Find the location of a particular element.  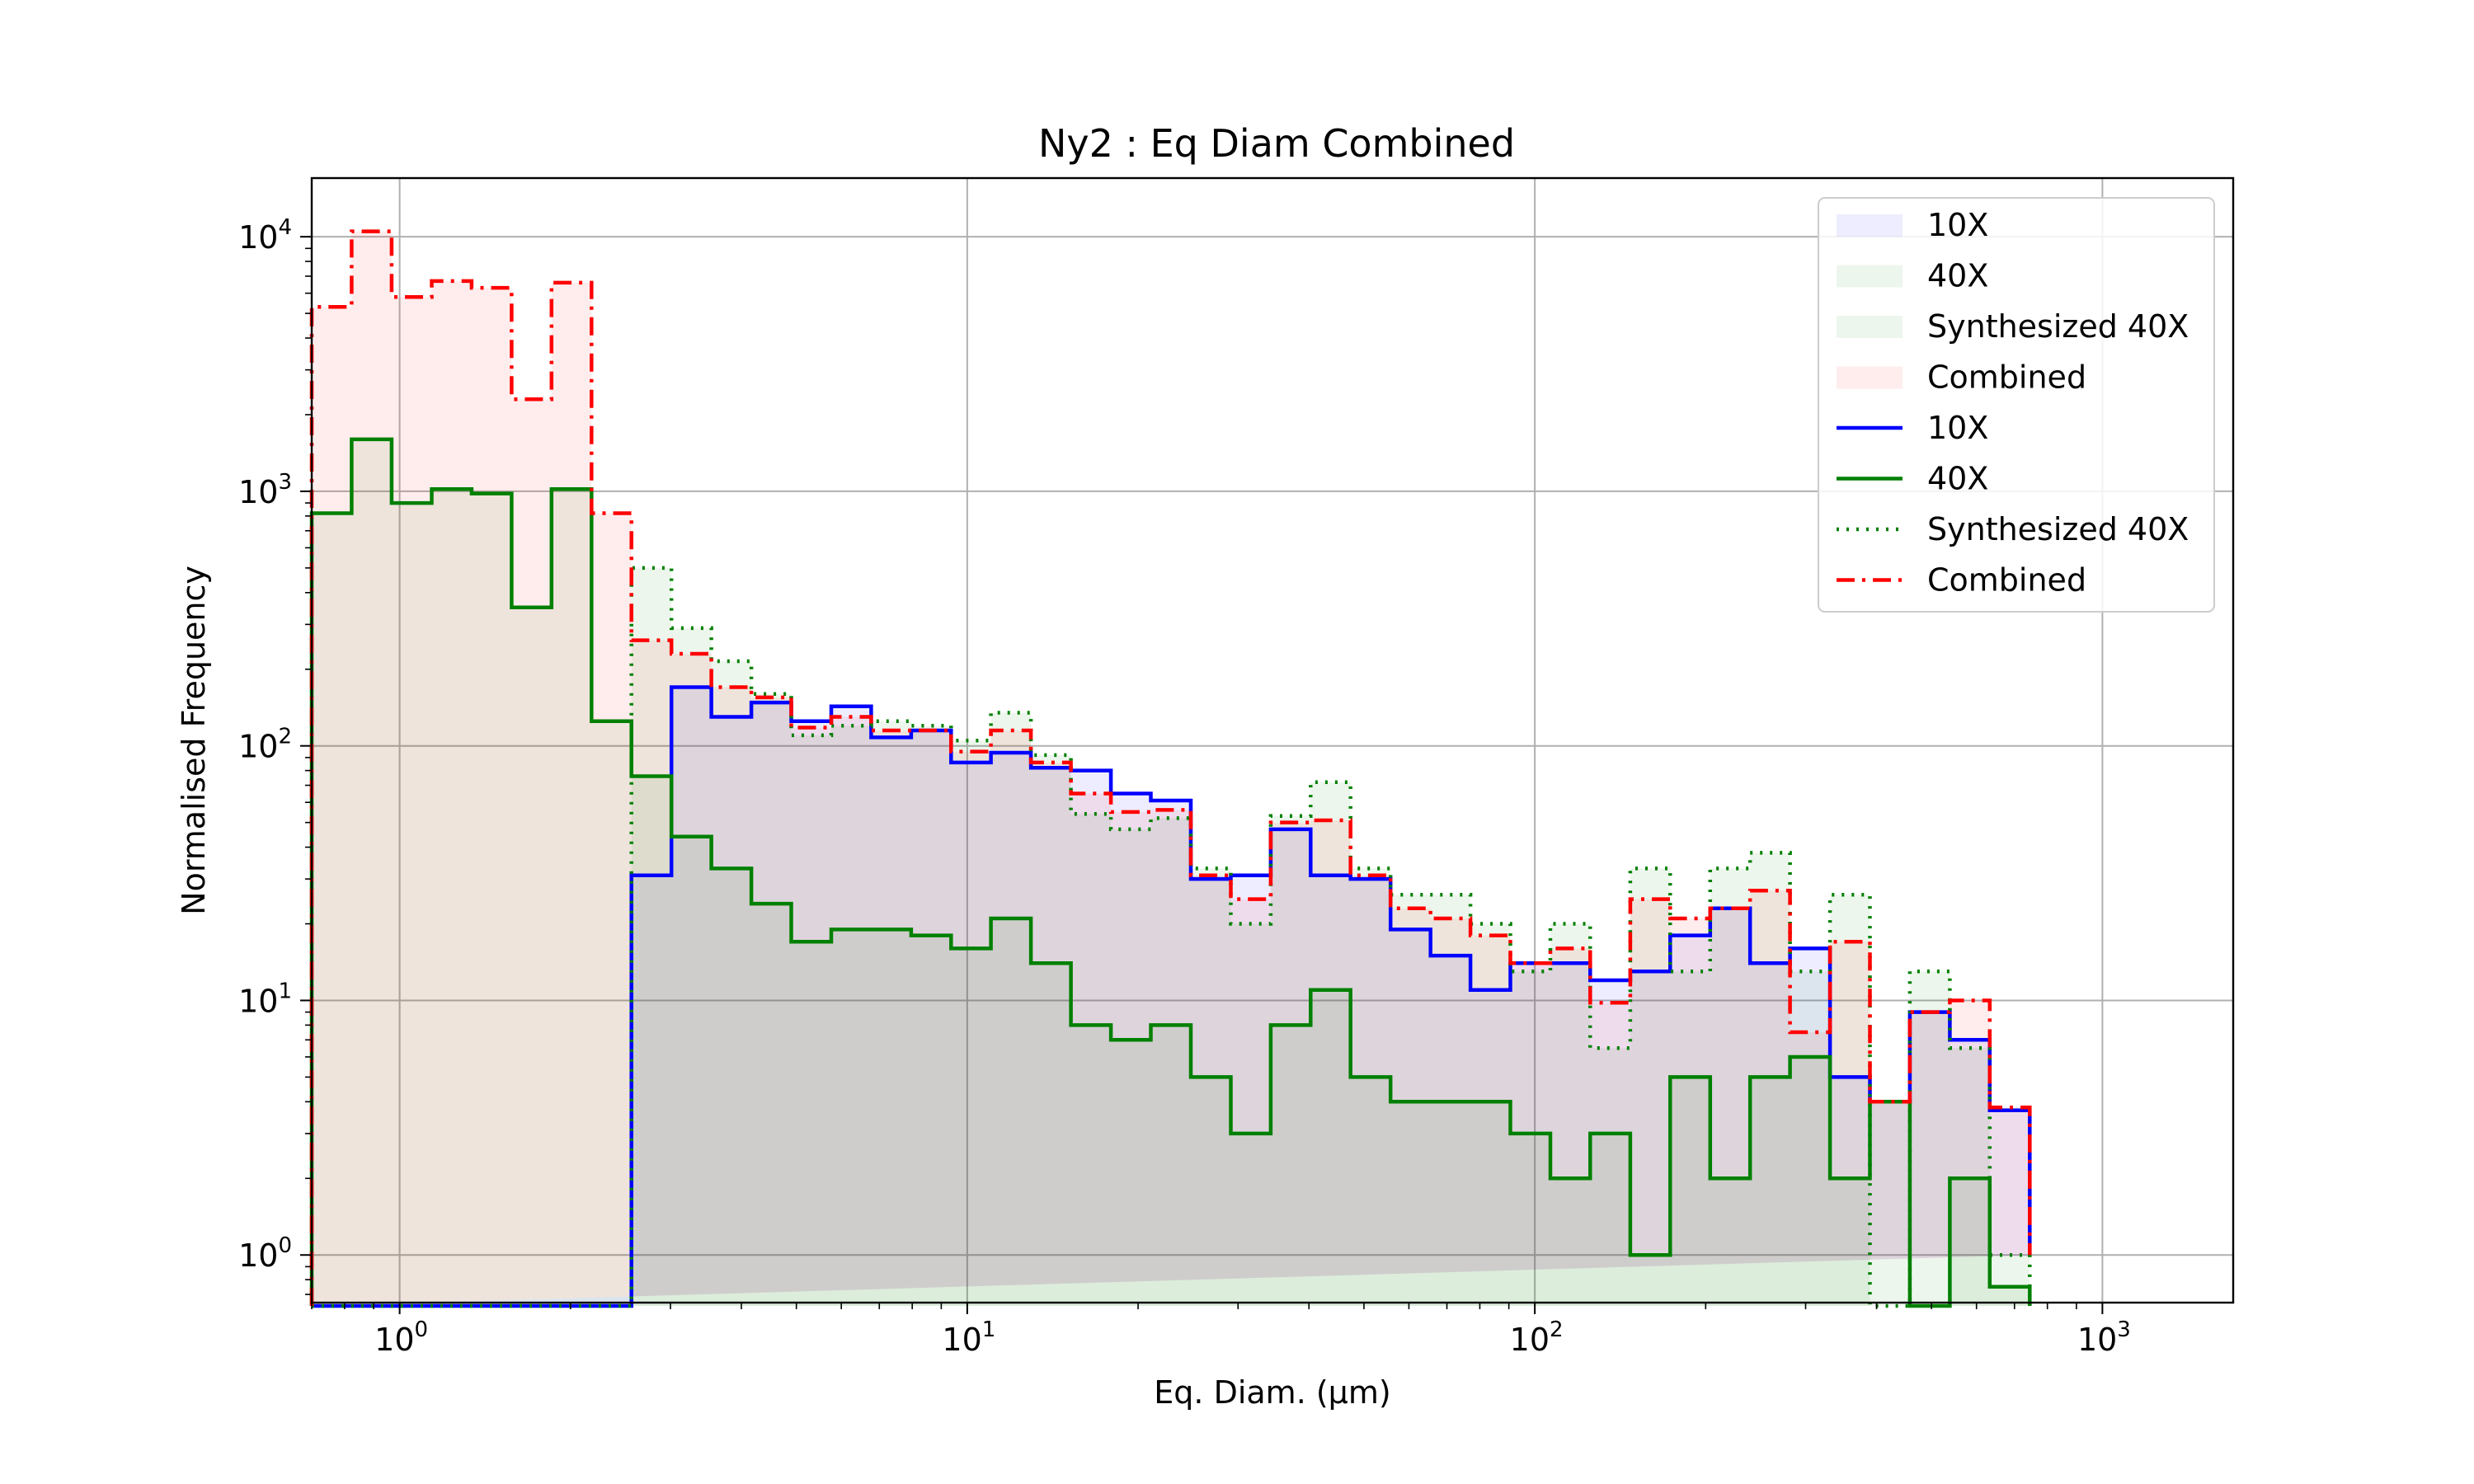

x-tick-label-2: 10² is located at coordinates (1537, 1337).